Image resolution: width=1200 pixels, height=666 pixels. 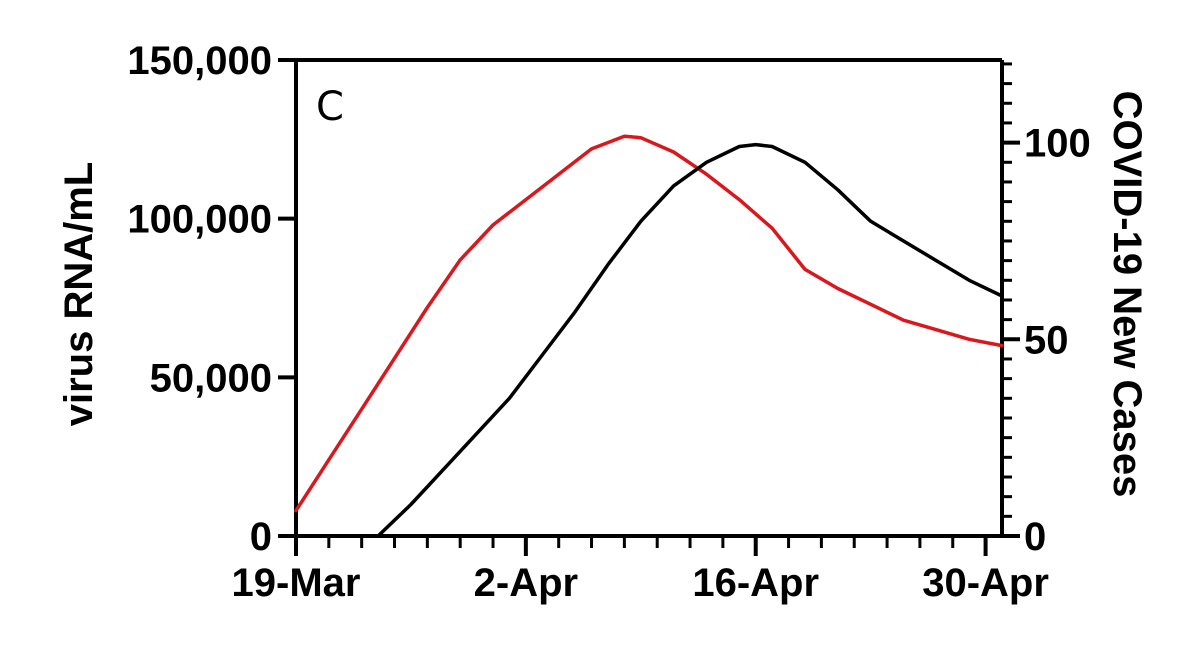 What do you see at coordinates (755, 583) in the screenshot?
I see `x-tick-label: 16-Apr` at bounding box center [755, 583].